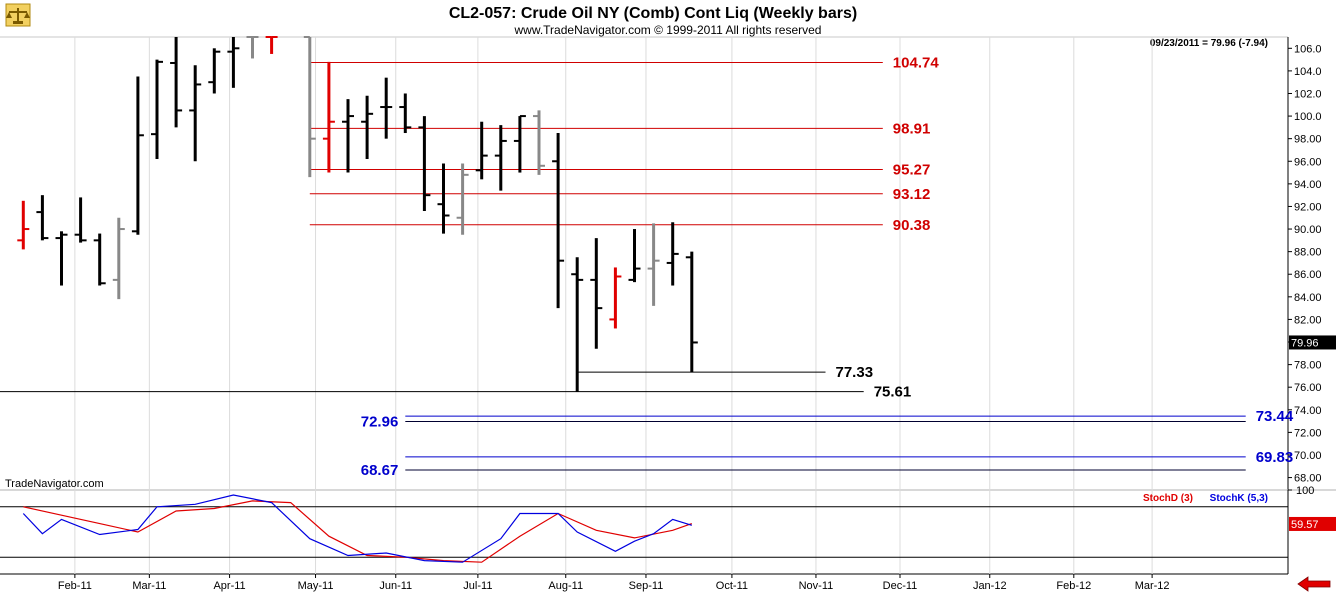  I want to click on y-tick-label: 88.00, so click(1308, 253).